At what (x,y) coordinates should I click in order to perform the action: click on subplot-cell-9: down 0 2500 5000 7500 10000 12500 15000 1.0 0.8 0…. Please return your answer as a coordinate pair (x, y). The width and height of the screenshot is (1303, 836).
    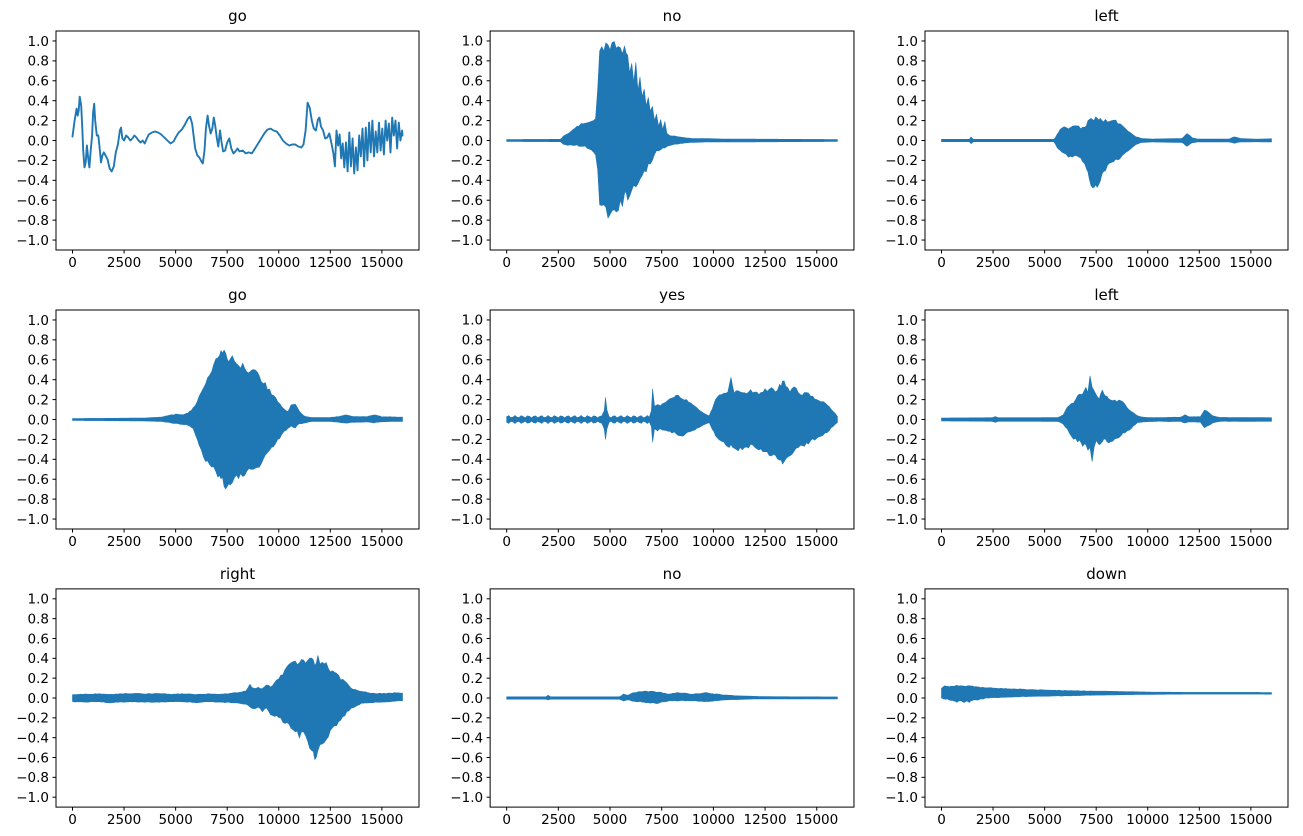
    Looking at the image, I should click on (1086, 697).